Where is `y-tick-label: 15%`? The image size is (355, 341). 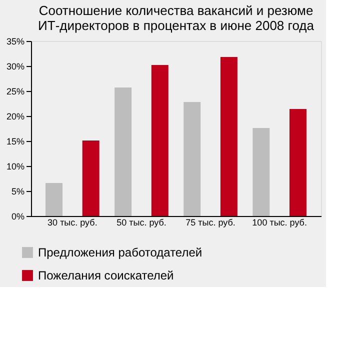 y-tick-label: 15% is located at coordinates (15, 141).